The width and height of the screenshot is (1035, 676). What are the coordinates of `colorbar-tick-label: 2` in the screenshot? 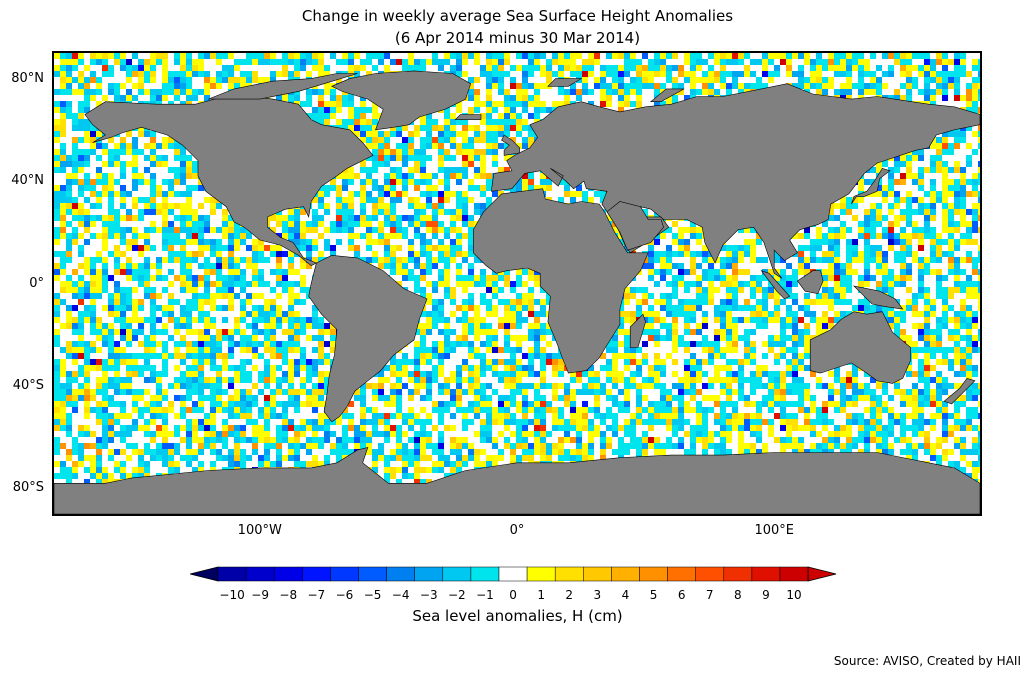 It's located at (569, 595).